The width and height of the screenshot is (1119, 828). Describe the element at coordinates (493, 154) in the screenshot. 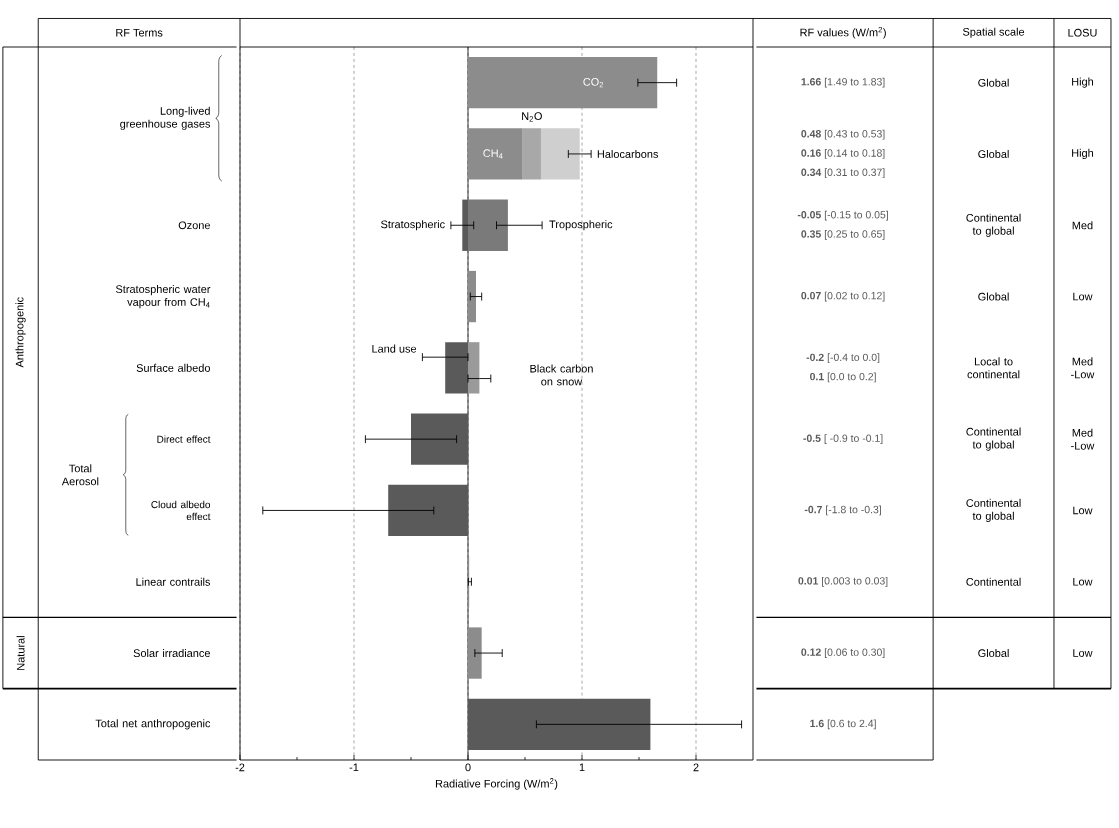

I see `annotation: CH$_{4}$` at that location.